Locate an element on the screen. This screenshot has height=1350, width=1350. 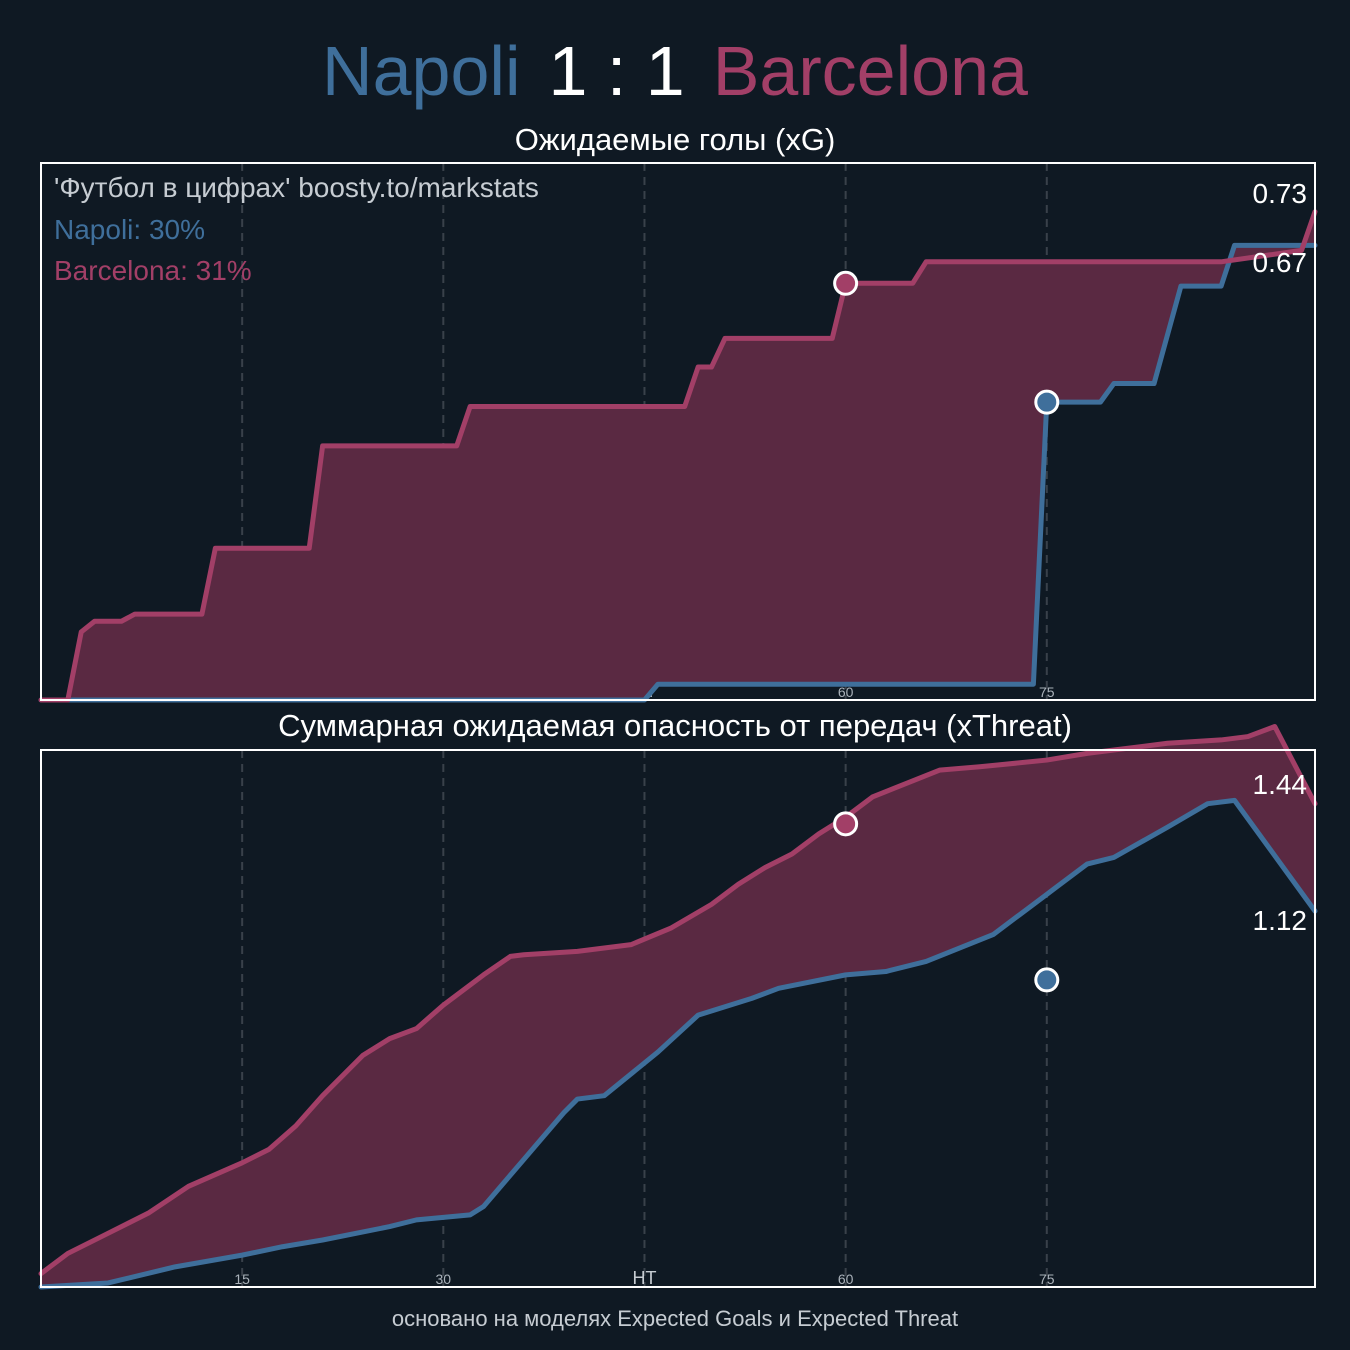
xg-home-goal-marker is located at coordinates (1047, 402).